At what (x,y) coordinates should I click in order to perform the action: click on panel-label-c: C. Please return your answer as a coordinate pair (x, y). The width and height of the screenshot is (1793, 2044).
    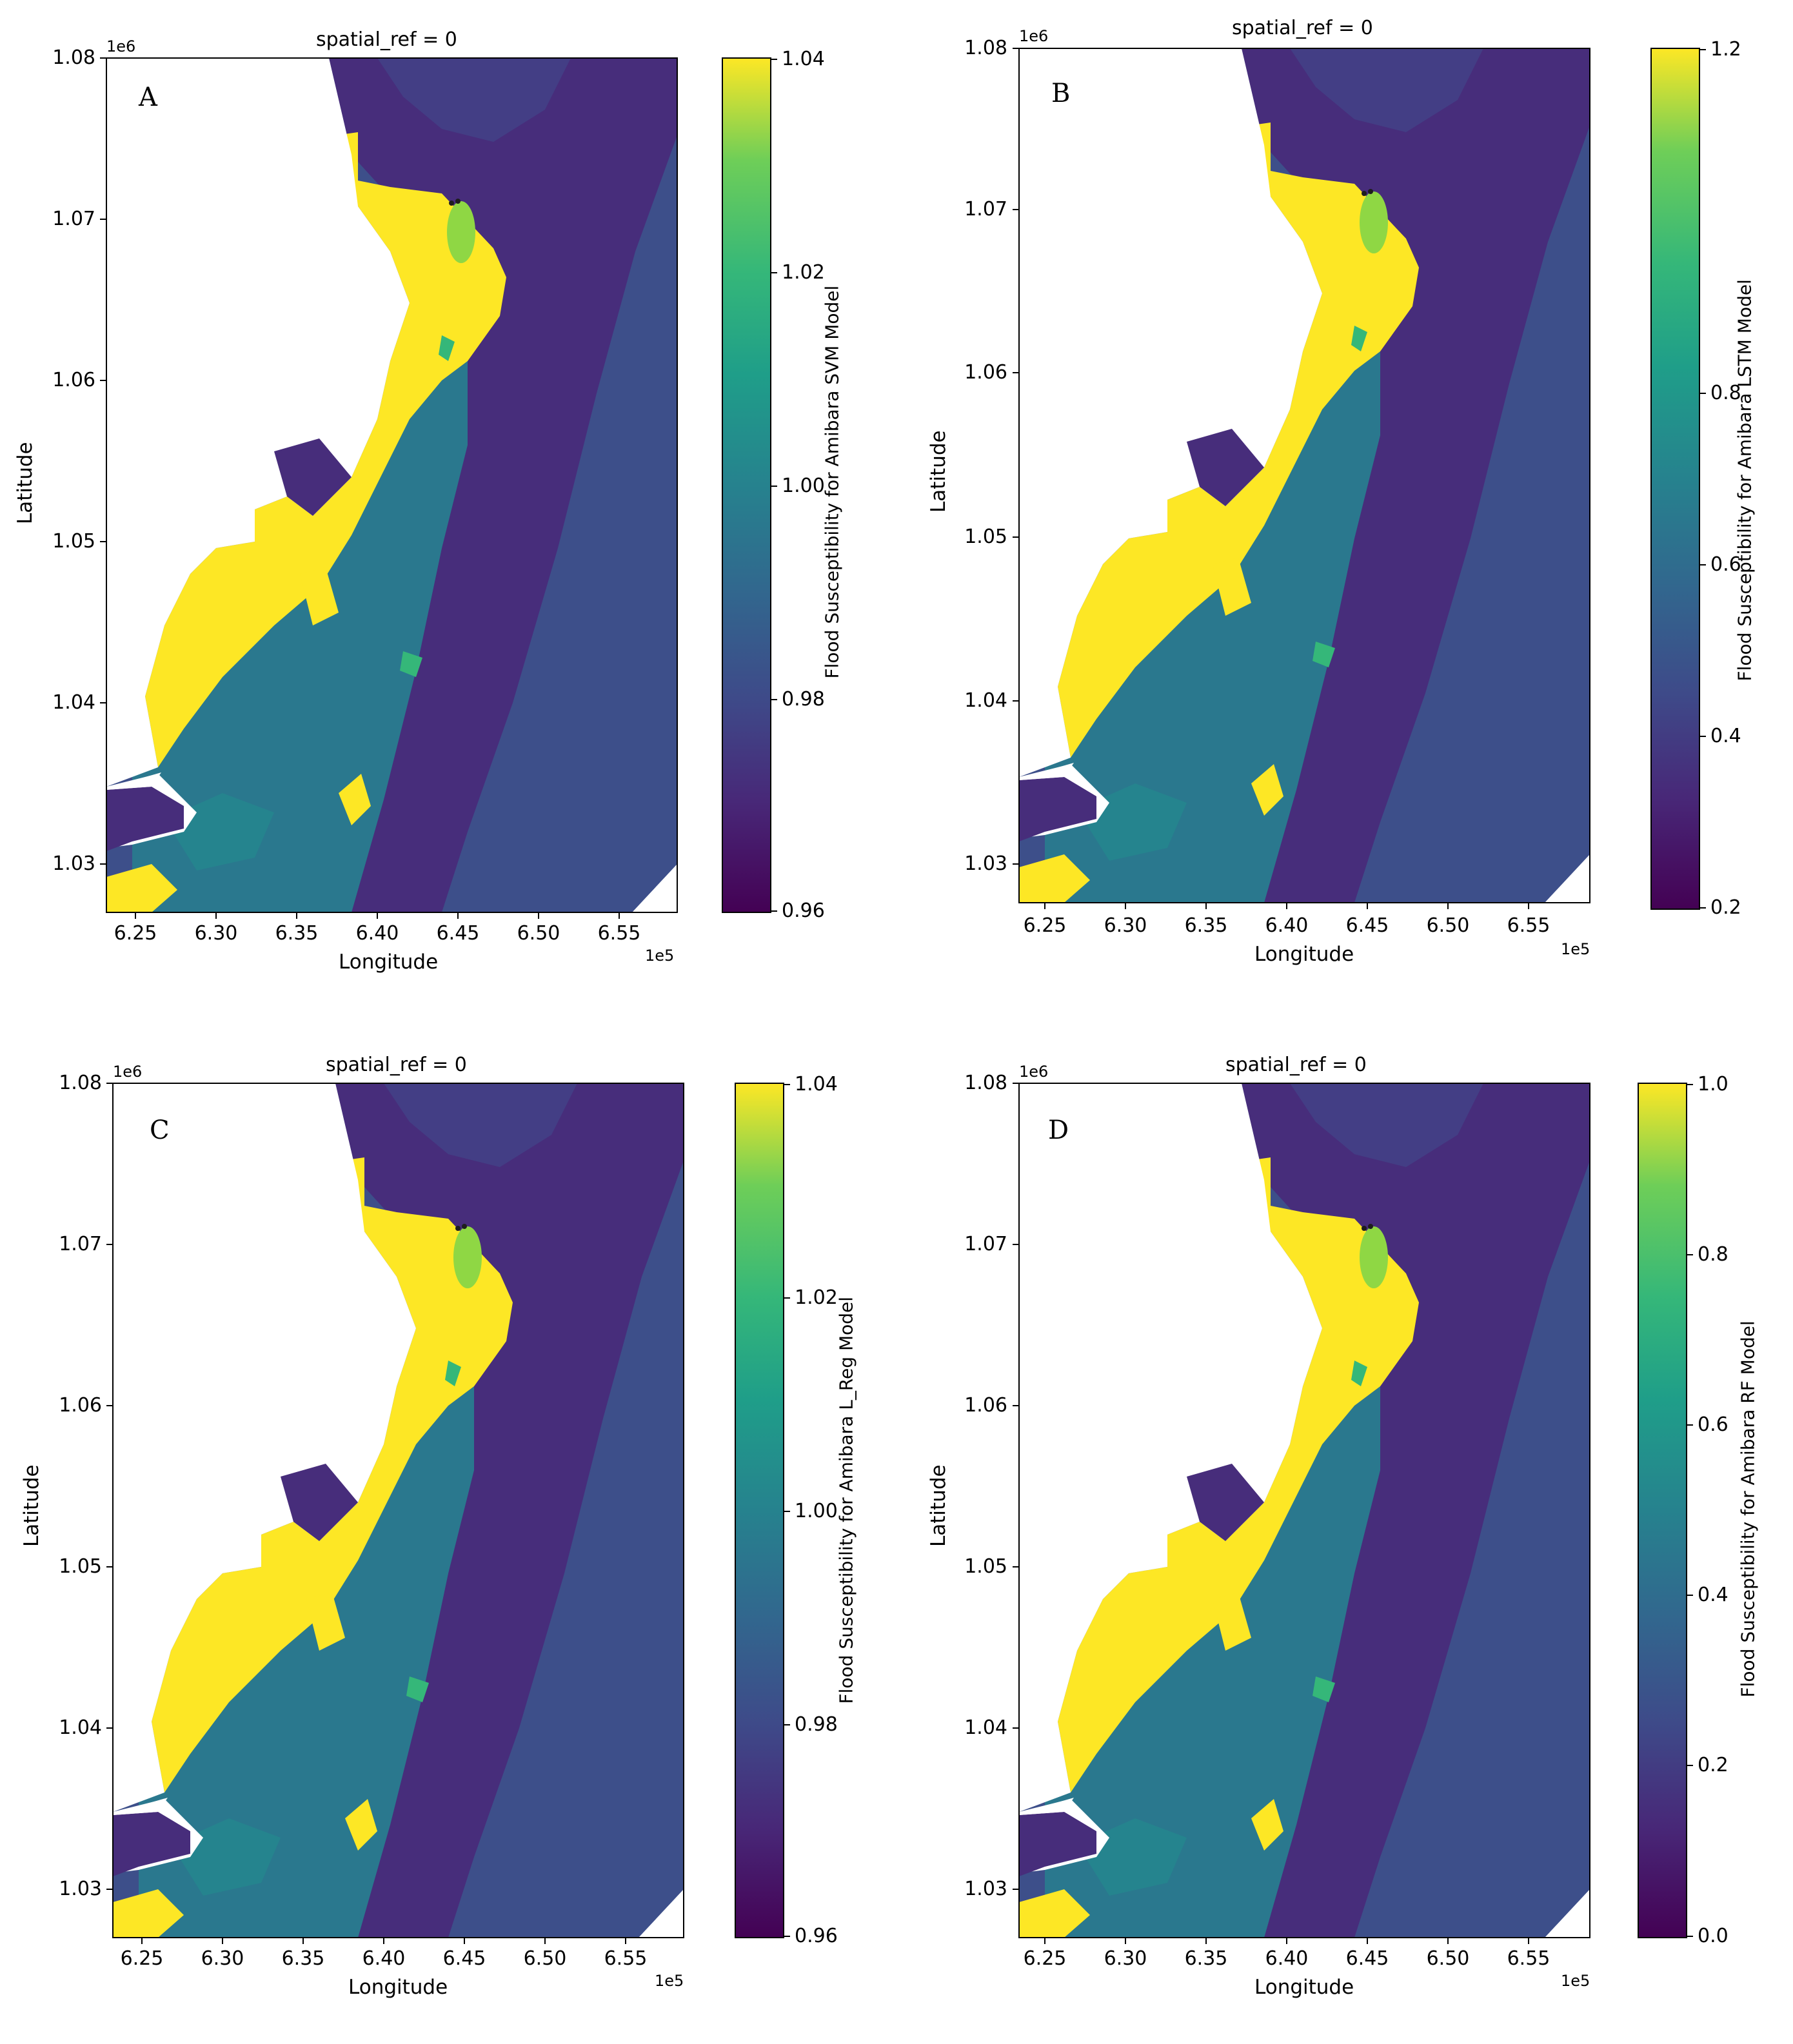
    Looking at the image, I should click on (160, 1130).